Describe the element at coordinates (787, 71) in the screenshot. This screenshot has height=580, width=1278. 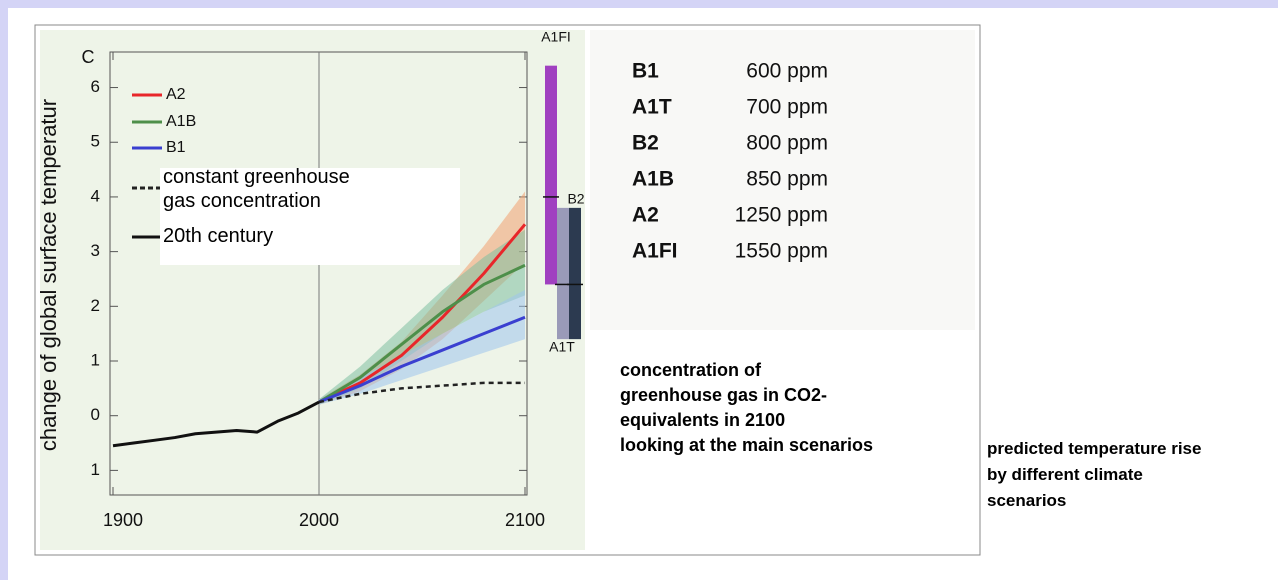
I see `table-cell: 600 ppm` at that location.